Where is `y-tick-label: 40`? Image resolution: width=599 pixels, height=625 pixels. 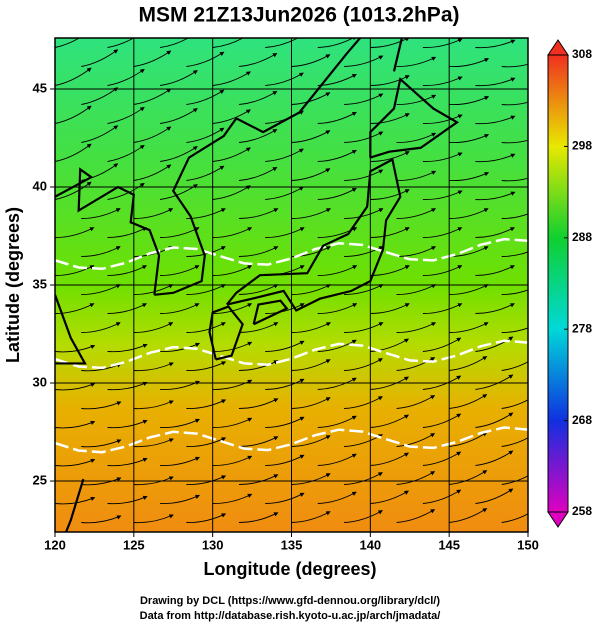
y-tick-label: 40 is located at coordinates (40, 185).